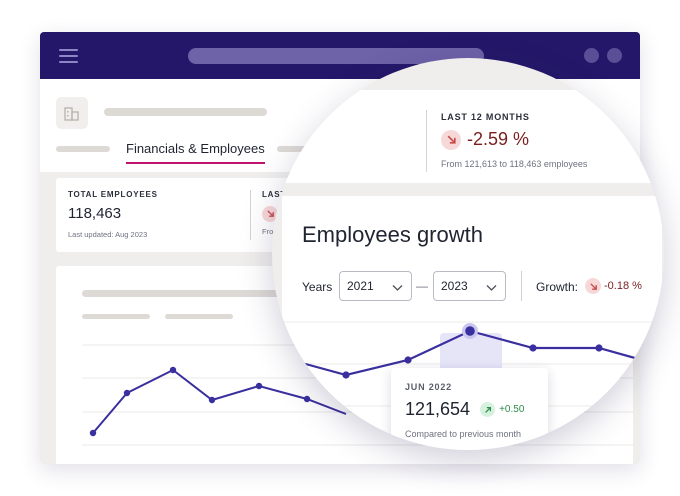 This screenshot has height=496, width=680. Describe the element at coordinates (108, 234) in the screenshot. I see `stat-updated: Last updated: Aug 2023` at that location.